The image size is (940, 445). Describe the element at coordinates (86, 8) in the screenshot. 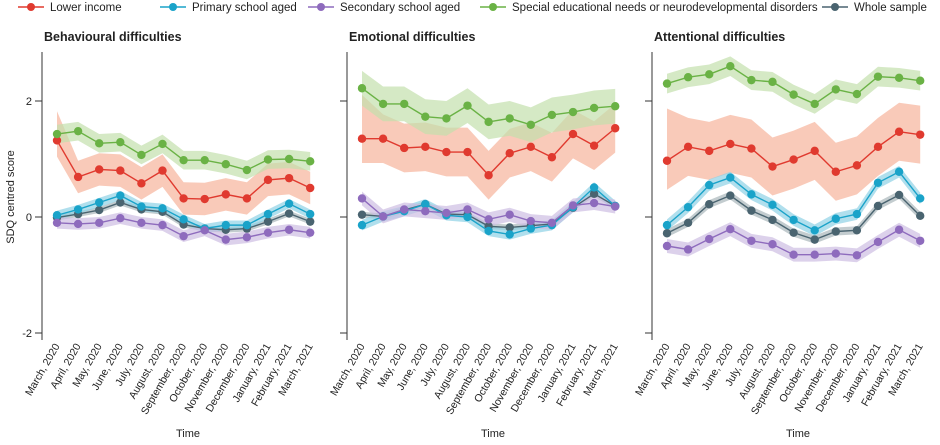

I see `legend-label: Lower income` at that location.